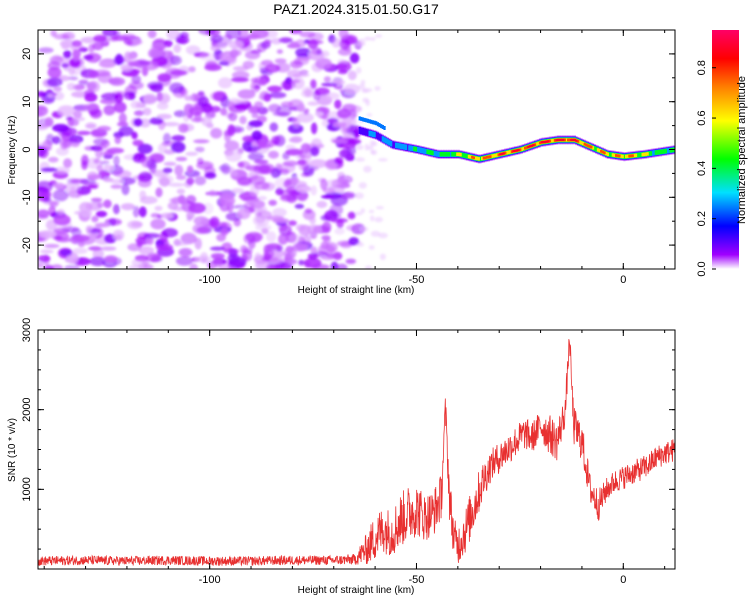  What do you see at coordinates (706, 168) in the screenshot?
I see `colorbar-ticks: 0.0 0.2 0.4 0.6 0.8` at bounding box center [706, 168].